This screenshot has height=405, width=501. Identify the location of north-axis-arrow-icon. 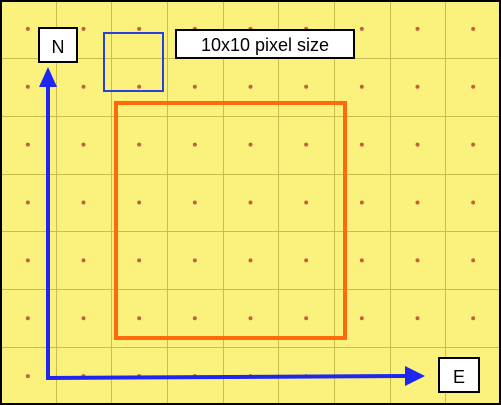
(48, 223).